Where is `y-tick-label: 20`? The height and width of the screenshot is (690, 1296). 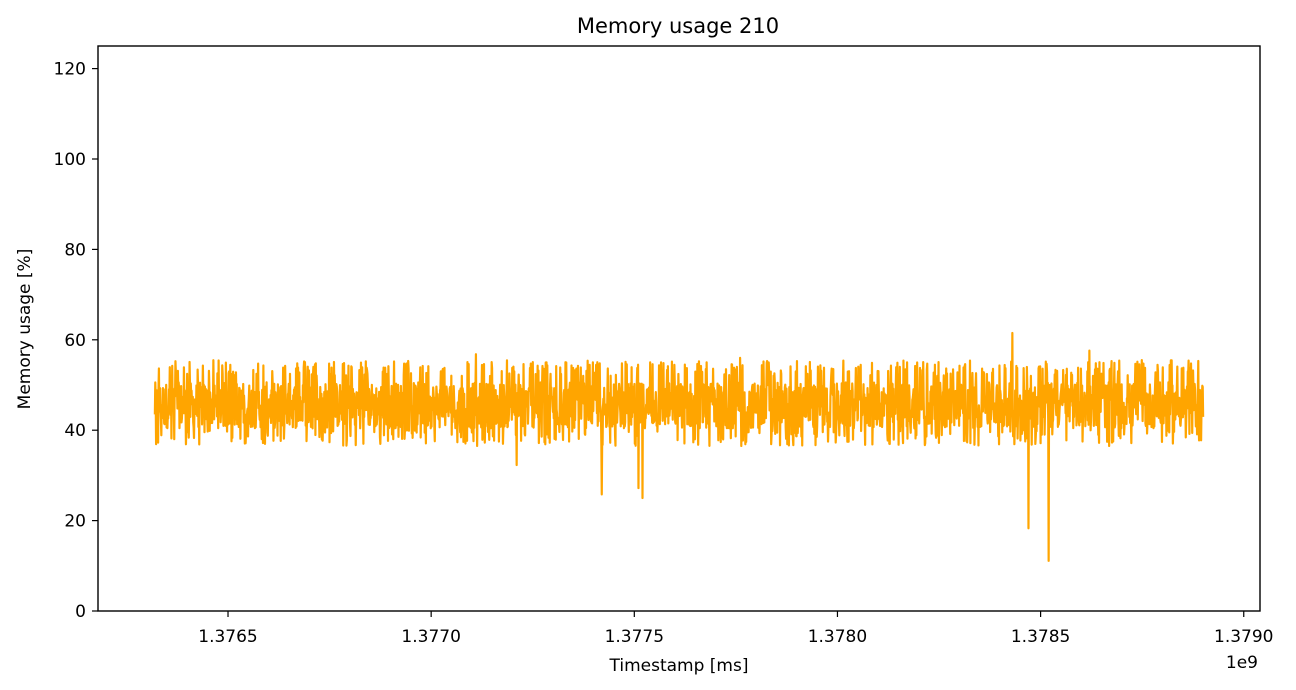
y-tick-label: 20 is located at coordinates (75, 522).